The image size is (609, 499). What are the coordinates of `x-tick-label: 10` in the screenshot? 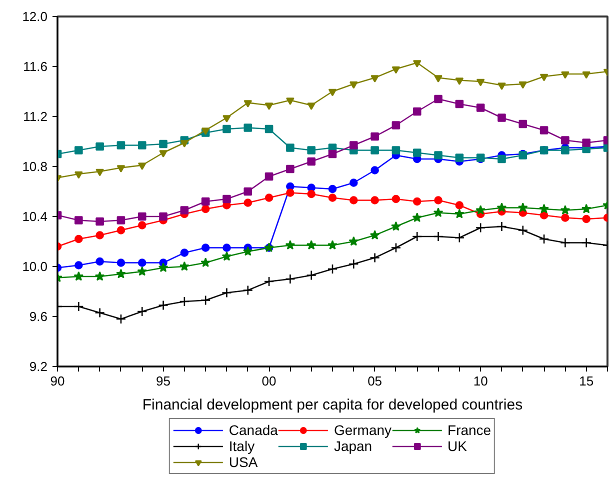 It's located at (480, 381).